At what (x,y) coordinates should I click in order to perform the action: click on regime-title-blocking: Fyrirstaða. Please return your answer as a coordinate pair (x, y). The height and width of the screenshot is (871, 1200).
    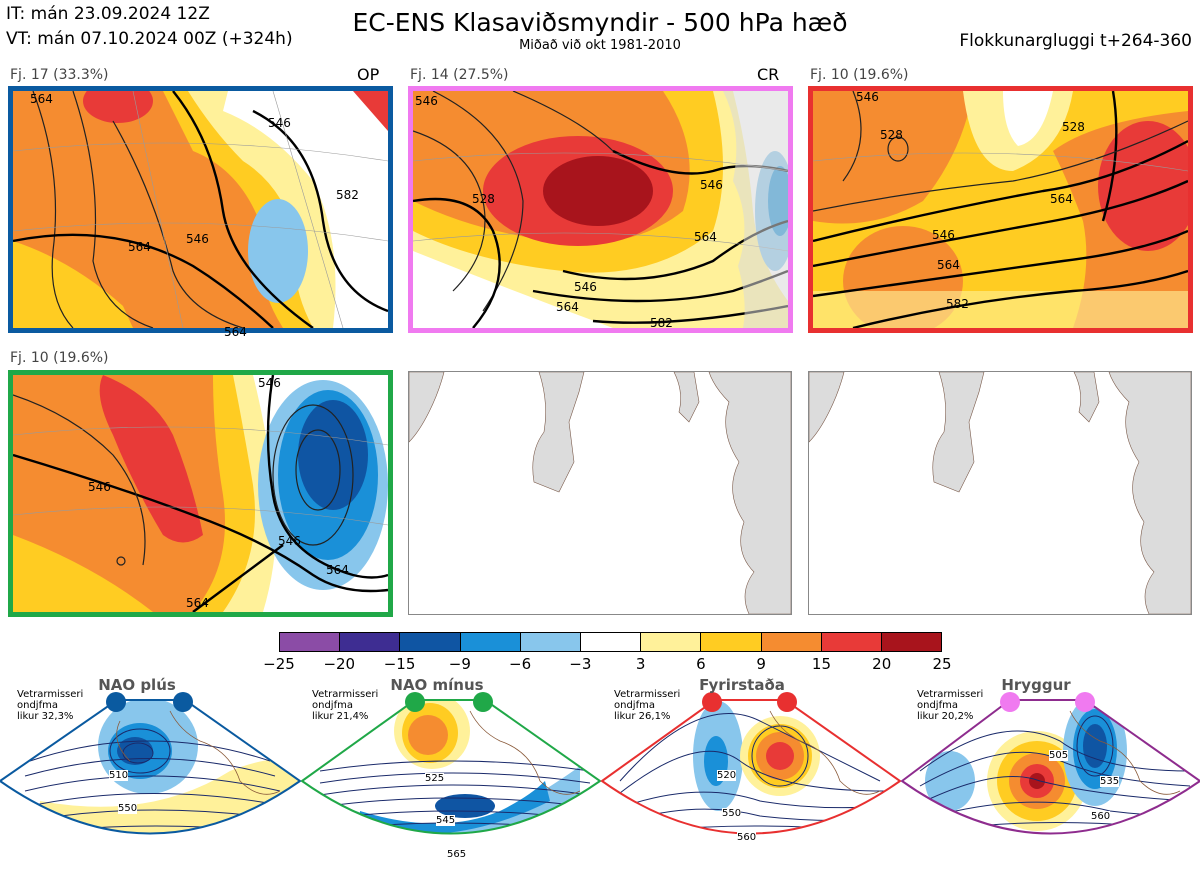
    Looking at the image, I should click on (742, 685).